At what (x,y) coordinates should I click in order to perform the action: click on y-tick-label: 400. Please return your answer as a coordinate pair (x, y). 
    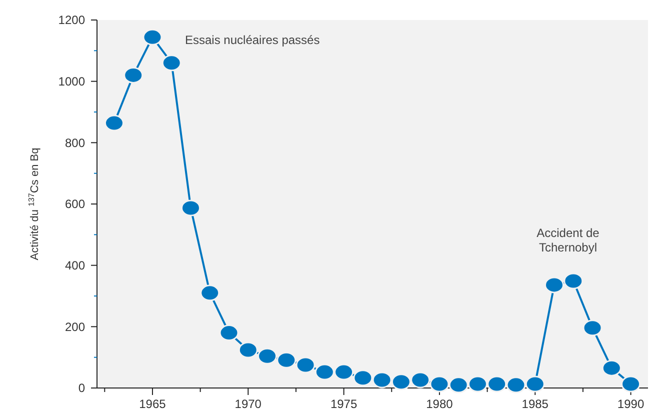
    Looking at the image, I should click on (75, 265).